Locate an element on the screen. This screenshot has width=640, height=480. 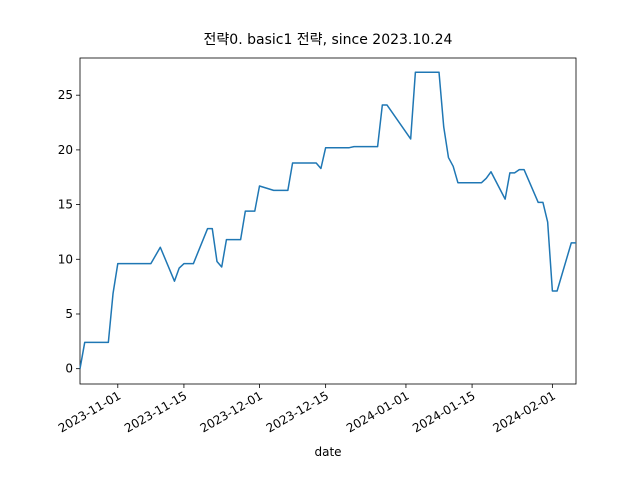
x-tick-label: 2024-01-01 is located at coordinates (377, 411).